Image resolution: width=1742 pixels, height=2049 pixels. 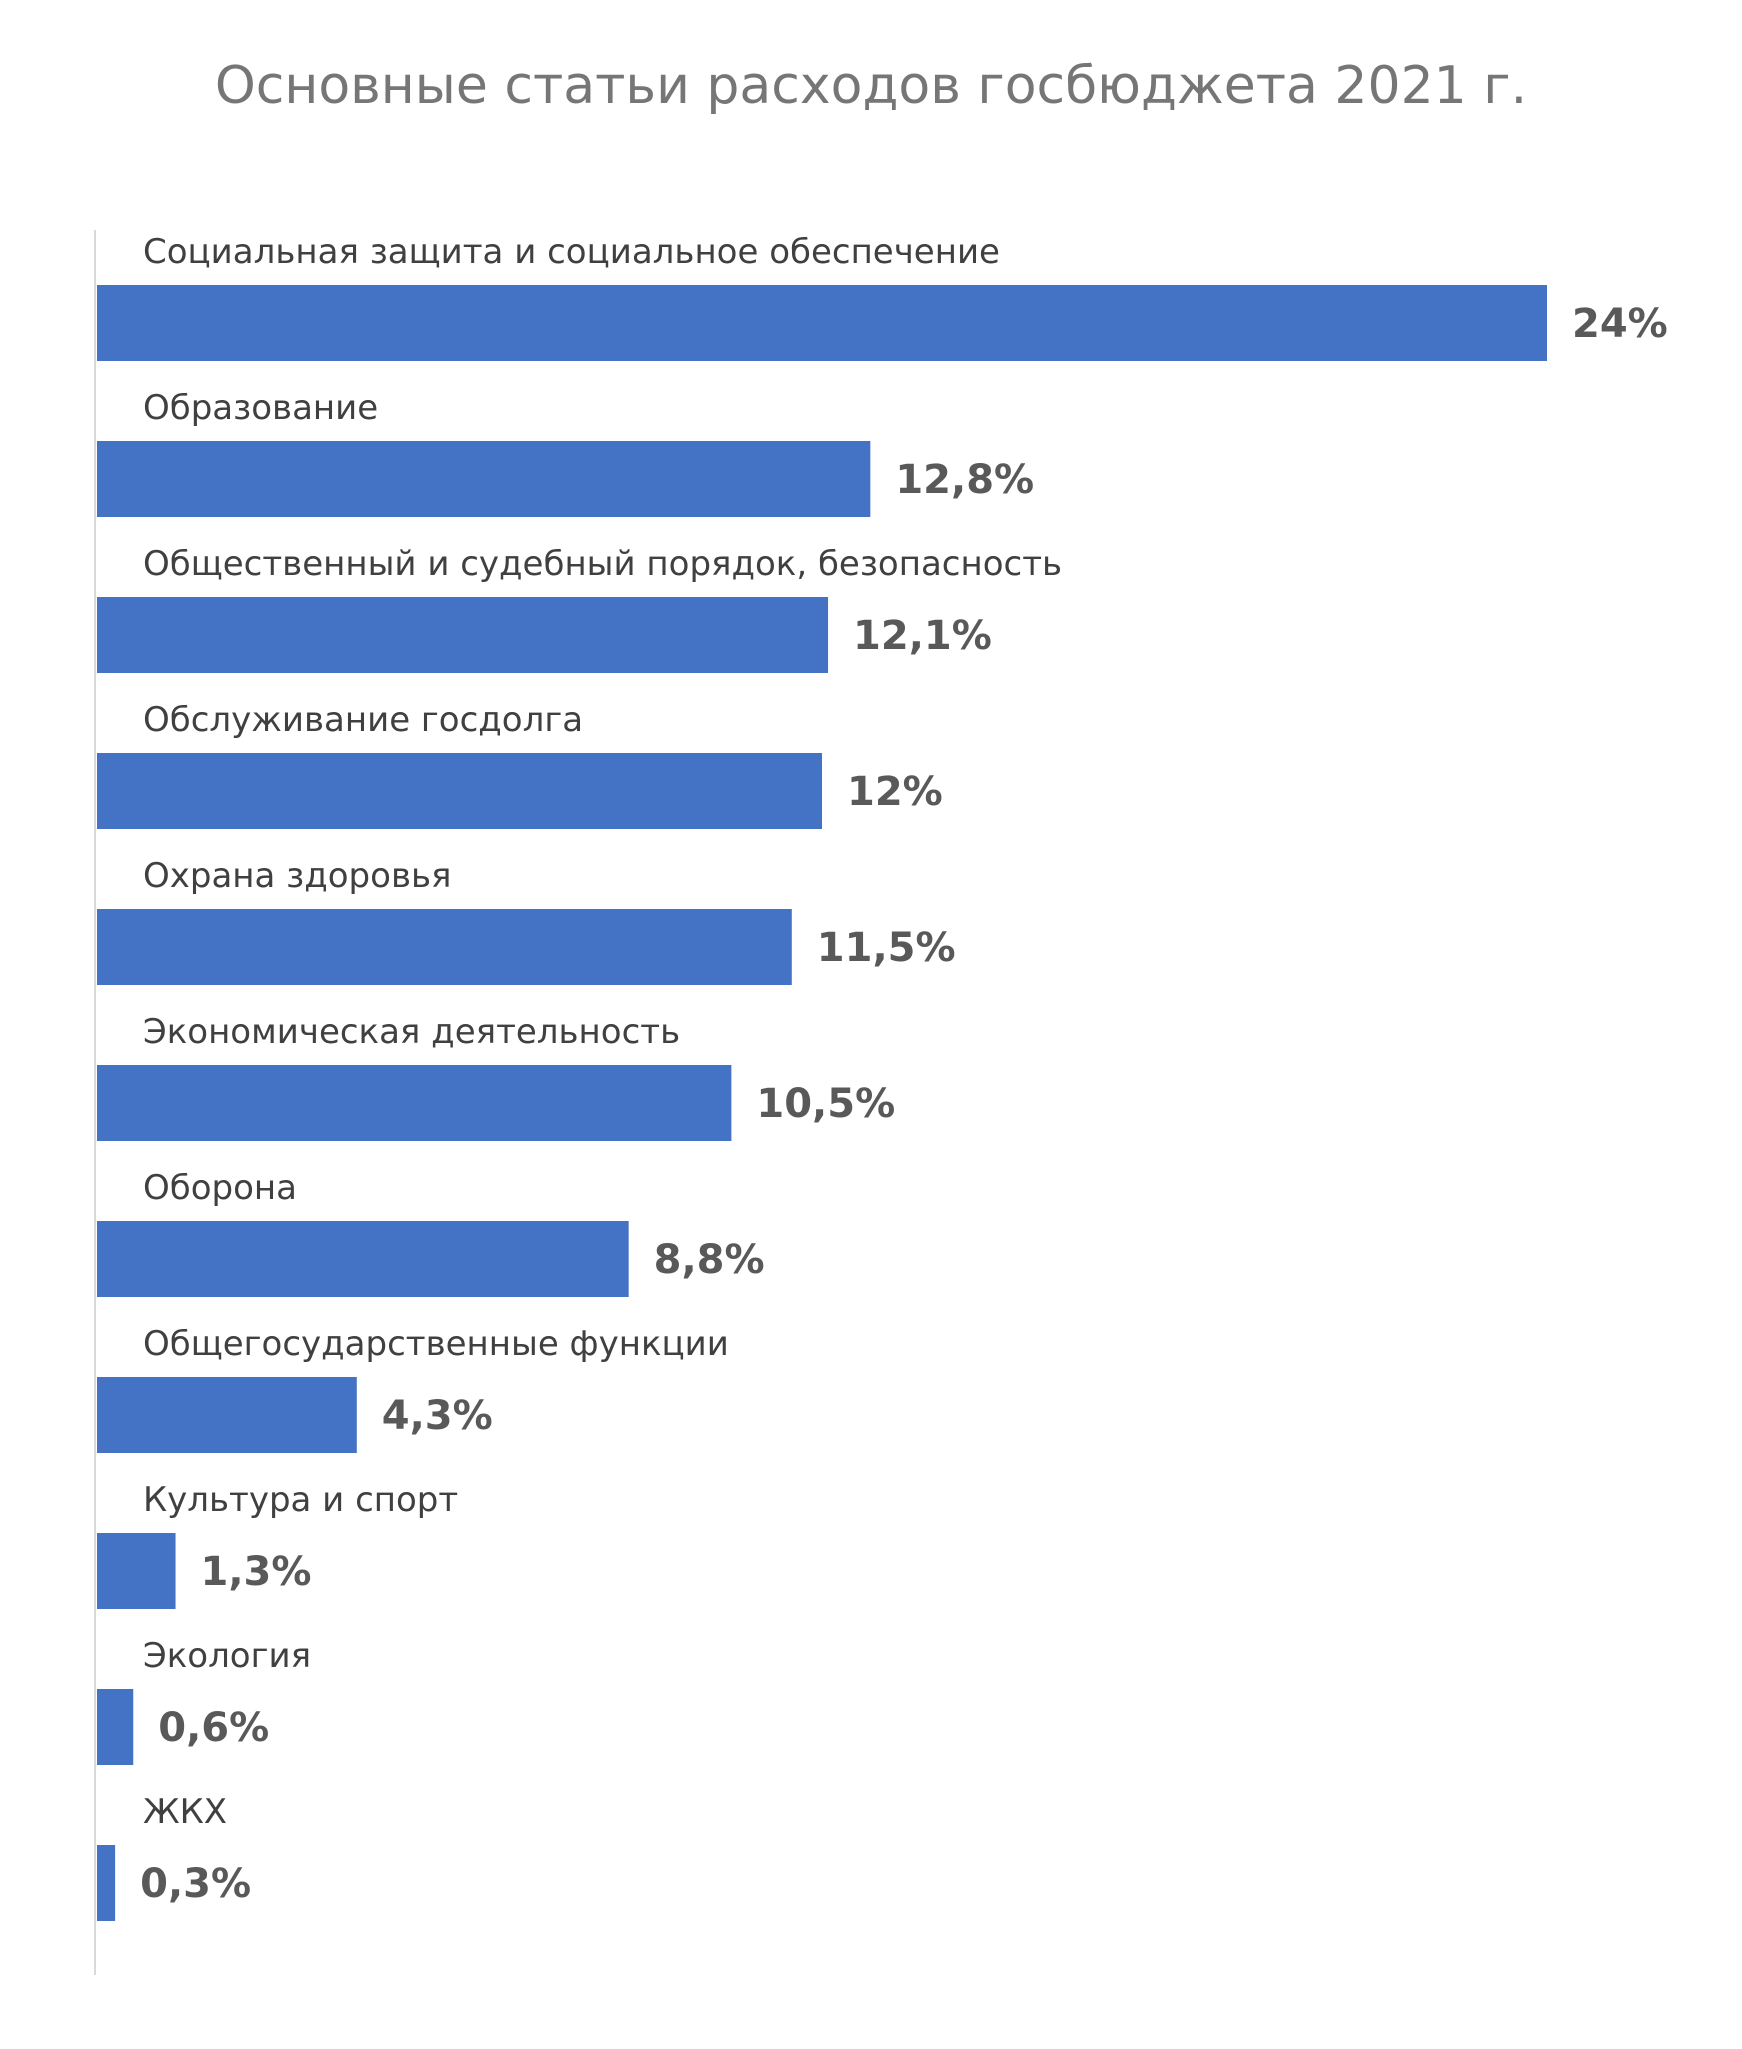 I want to click on category-label: Оборона, so click(x=220, y=1188).